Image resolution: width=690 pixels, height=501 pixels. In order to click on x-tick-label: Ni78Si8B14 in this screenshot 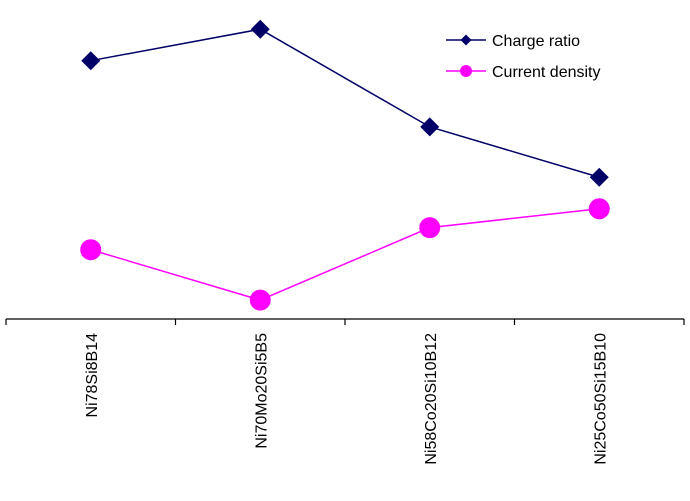, I will do `click(92, 375)`.